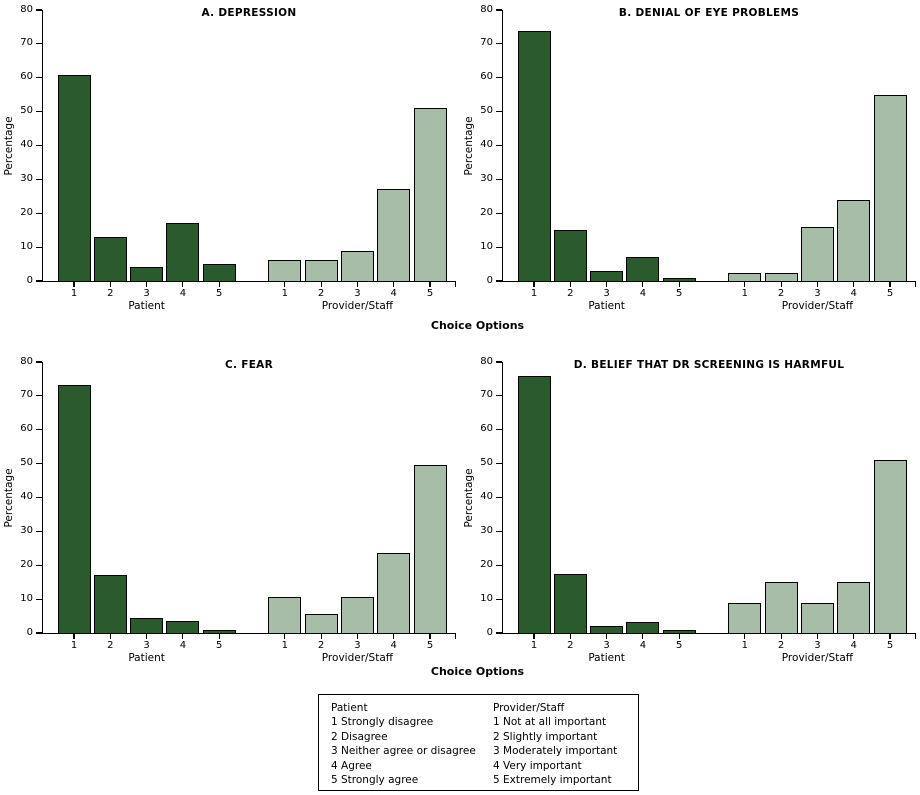 Image resolution: width=920 pixels, height=795 pixels. Describe the element at coordinates (555, 751) in the screenshot. I see `legend-item: 3 Moderately important` at that location.